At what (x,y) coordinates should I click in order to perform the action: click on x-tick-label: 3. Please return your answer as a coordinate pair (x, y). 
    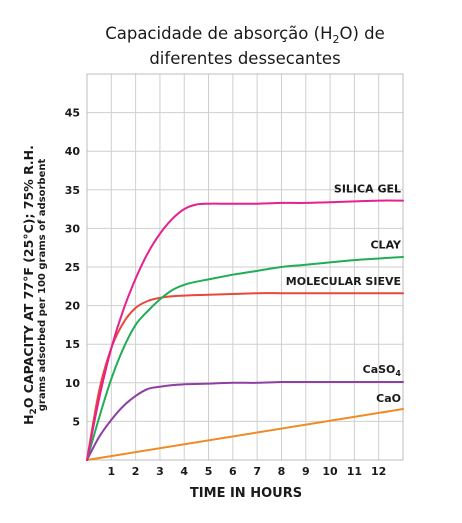
    Looking at the image, I should click on (160, 471).